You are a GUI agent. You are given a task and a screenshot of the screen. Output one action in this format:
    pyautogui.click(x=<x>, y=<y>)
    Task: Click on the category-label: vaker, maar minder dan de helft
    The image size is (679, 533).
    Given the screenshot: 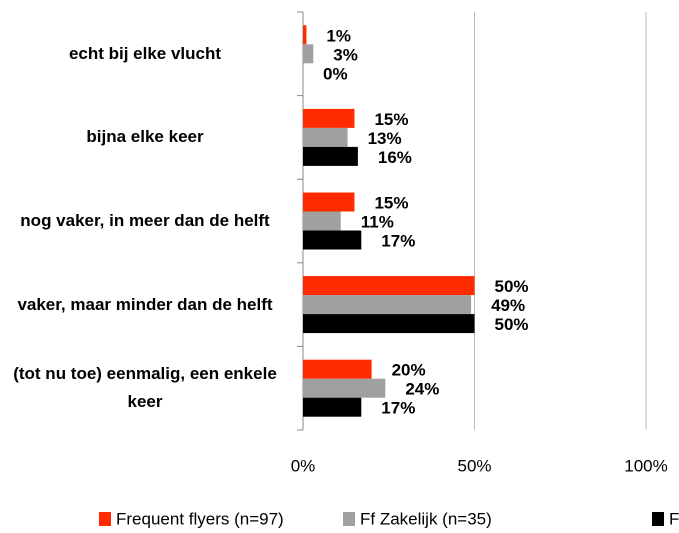 What is the action you would take?
    pyautogui.click(x=145, y=304)
    